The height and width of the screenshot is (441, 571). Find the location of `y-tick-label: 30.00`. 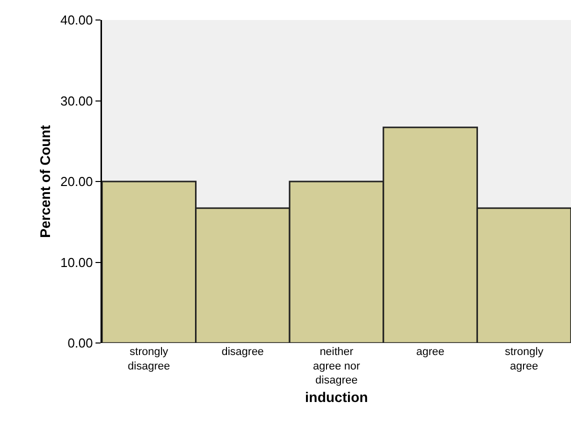

y-tick-label: 30.00 is located at coordinates (76, 100).